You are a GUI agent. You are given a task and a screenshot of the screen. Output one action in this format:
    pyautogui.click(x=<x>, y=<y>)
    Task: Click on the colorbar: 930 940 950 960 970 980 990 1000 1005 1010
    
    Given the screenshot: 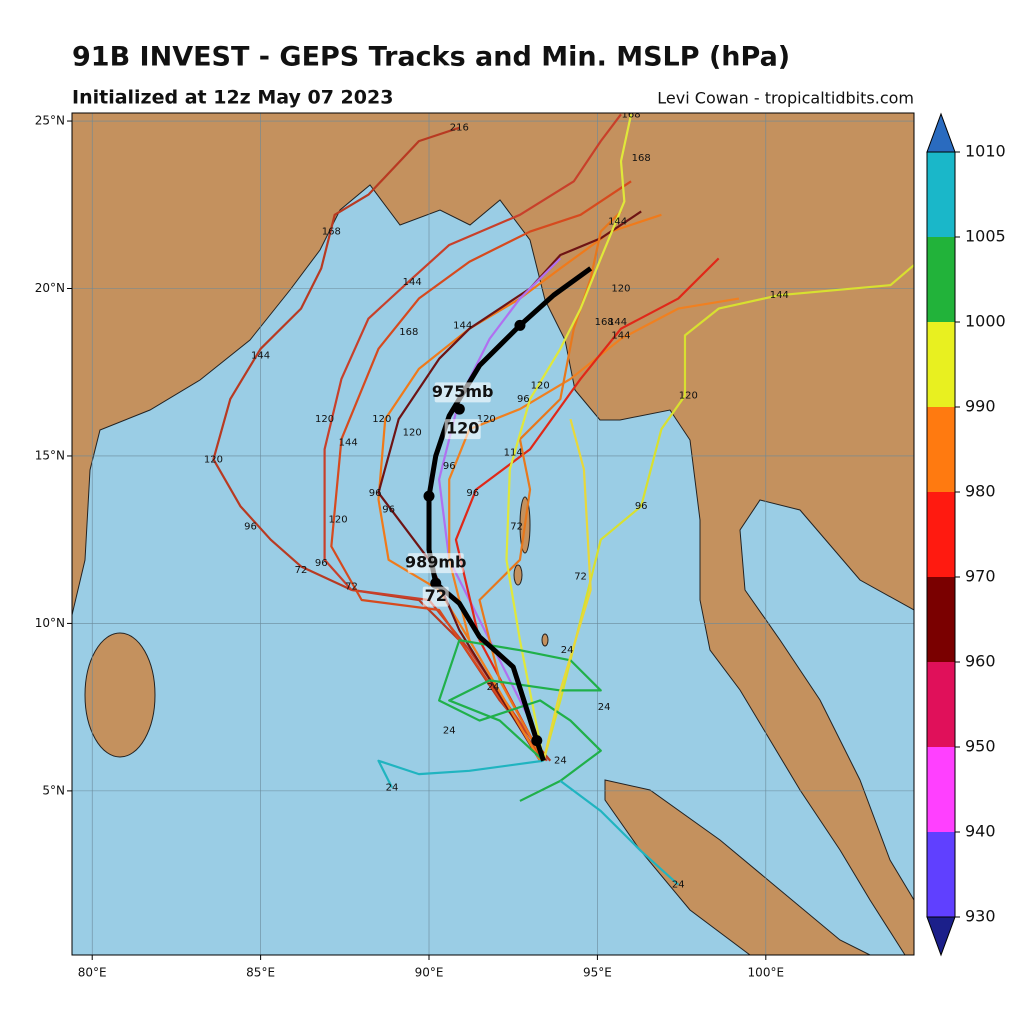 What is the action you would take?
    pyautogui.click(x=966, y=534)
    